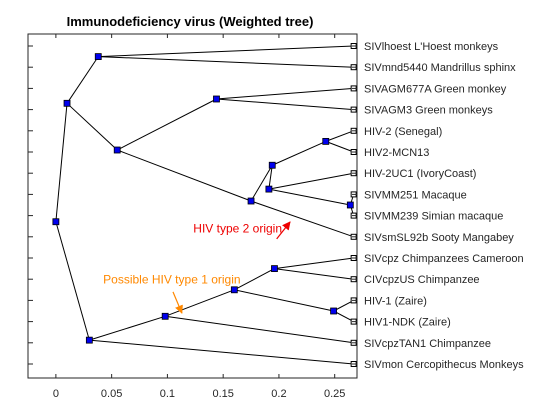 The height and width of the screenshot is (420, 560). What do you see at coordinates (407, 323) in the screenshot?
I see `leaf-label: HIV1-NDK (Zaire)` at bounding box center [407, 323].